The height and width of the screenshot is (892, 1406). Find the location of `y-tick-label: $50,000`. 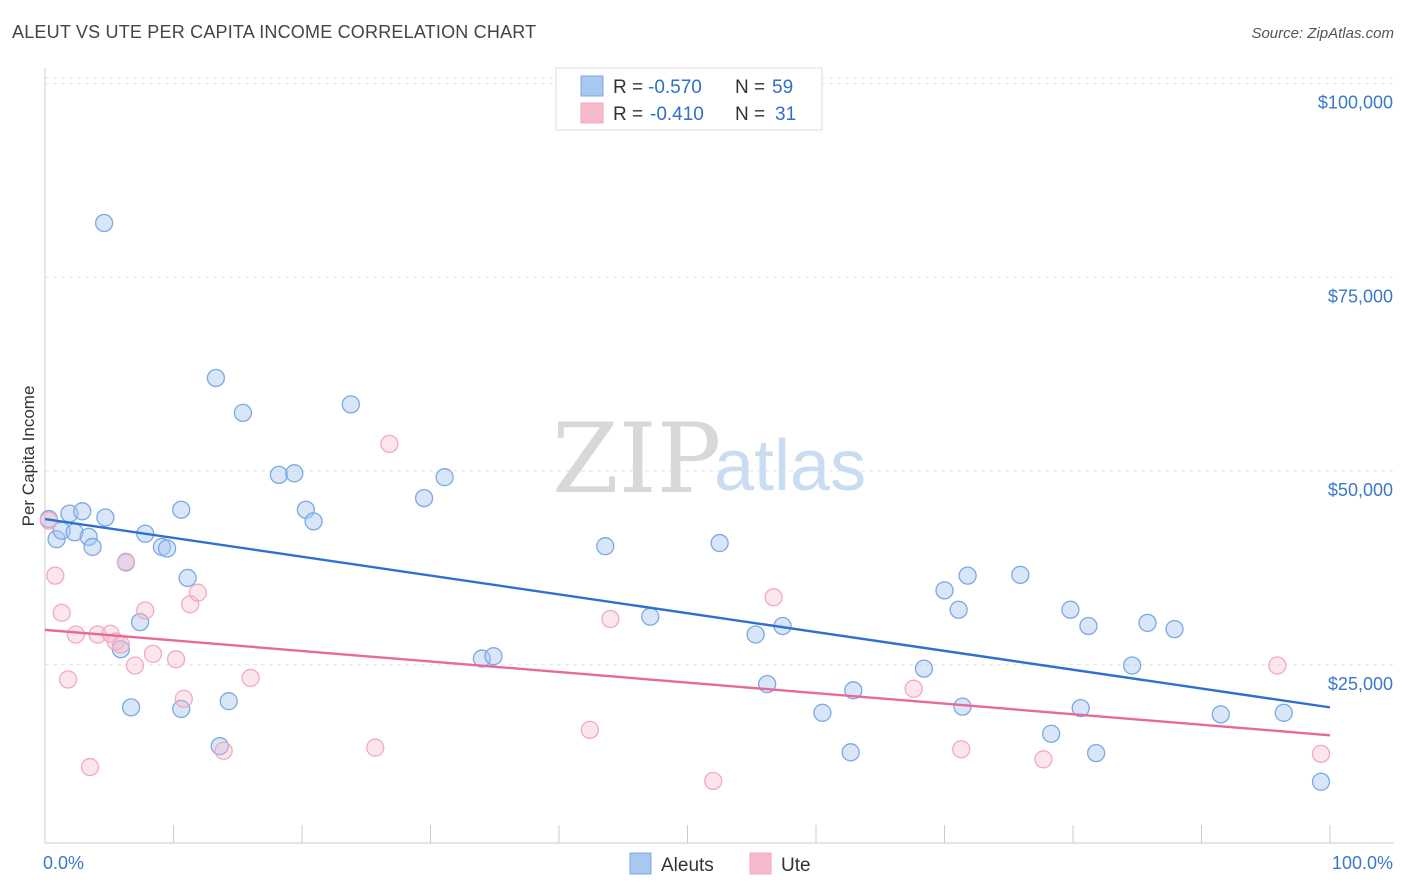

y-tick-label: $50,000 is located at coordinates (1360, 490).